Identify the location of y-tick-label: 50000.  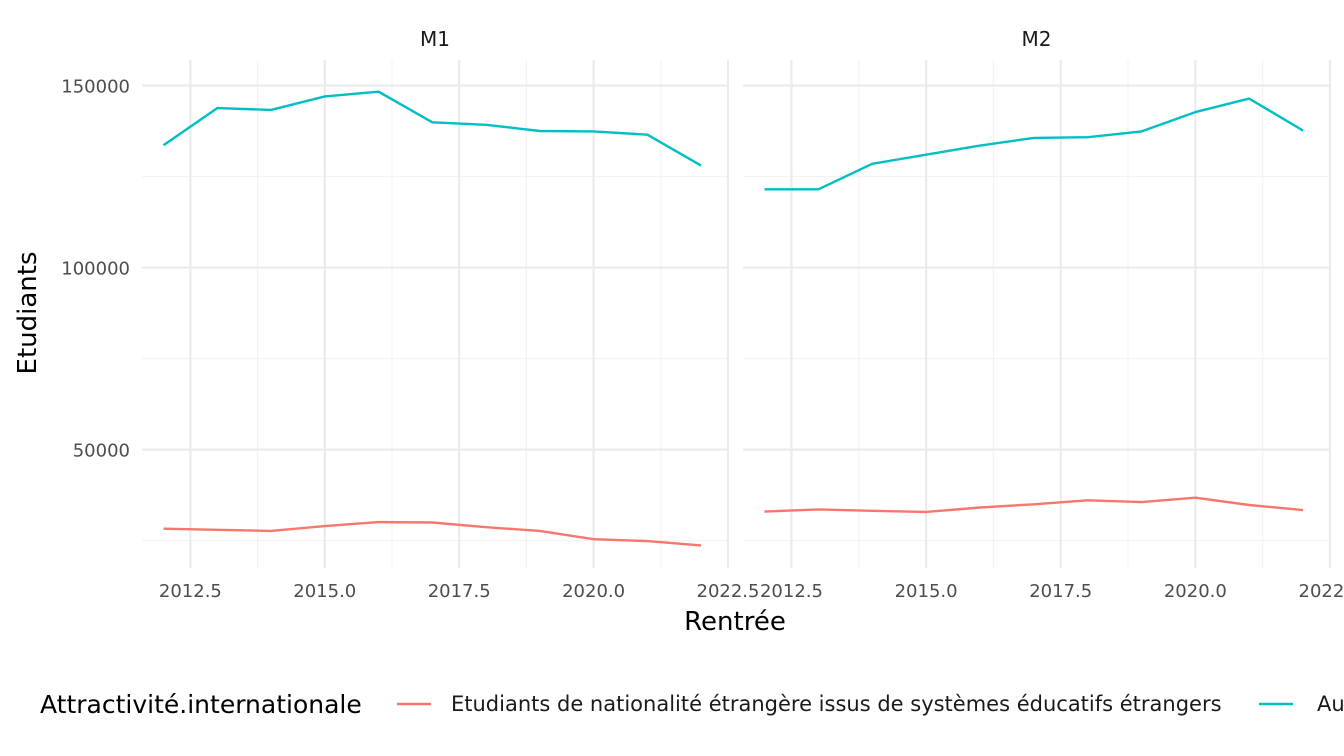
(101, 451).